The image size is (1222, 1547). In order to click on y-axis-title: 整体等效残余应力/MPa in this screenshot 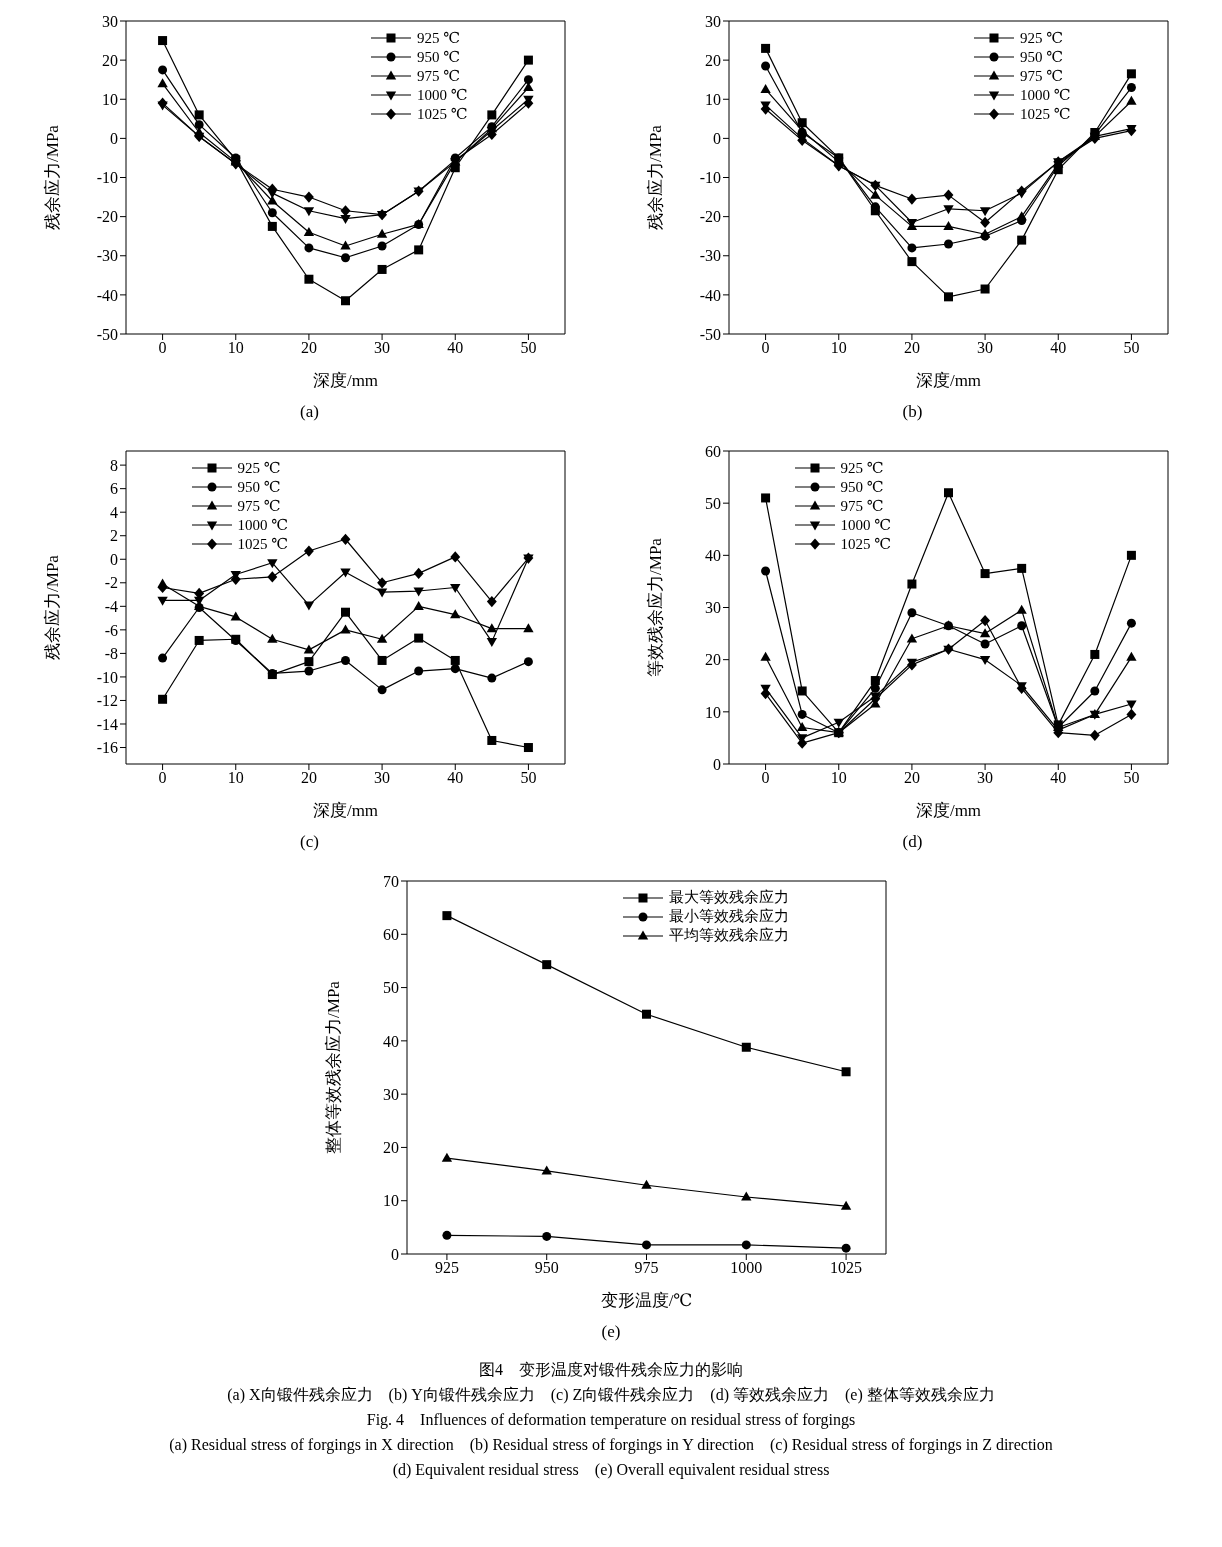, I will do `click(334, 1067)`.